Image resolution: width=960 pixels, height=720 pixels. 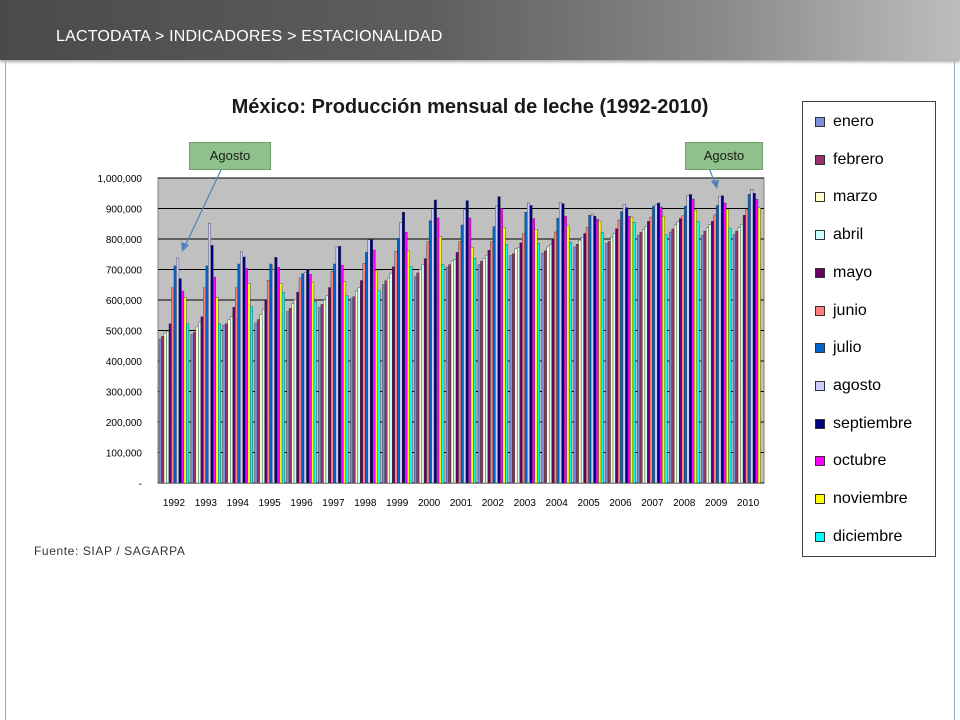 What do you see at coordinates (553, 361) in the screenshot?
I see `bar-mayo-2004` at bounding box center [553, 361].